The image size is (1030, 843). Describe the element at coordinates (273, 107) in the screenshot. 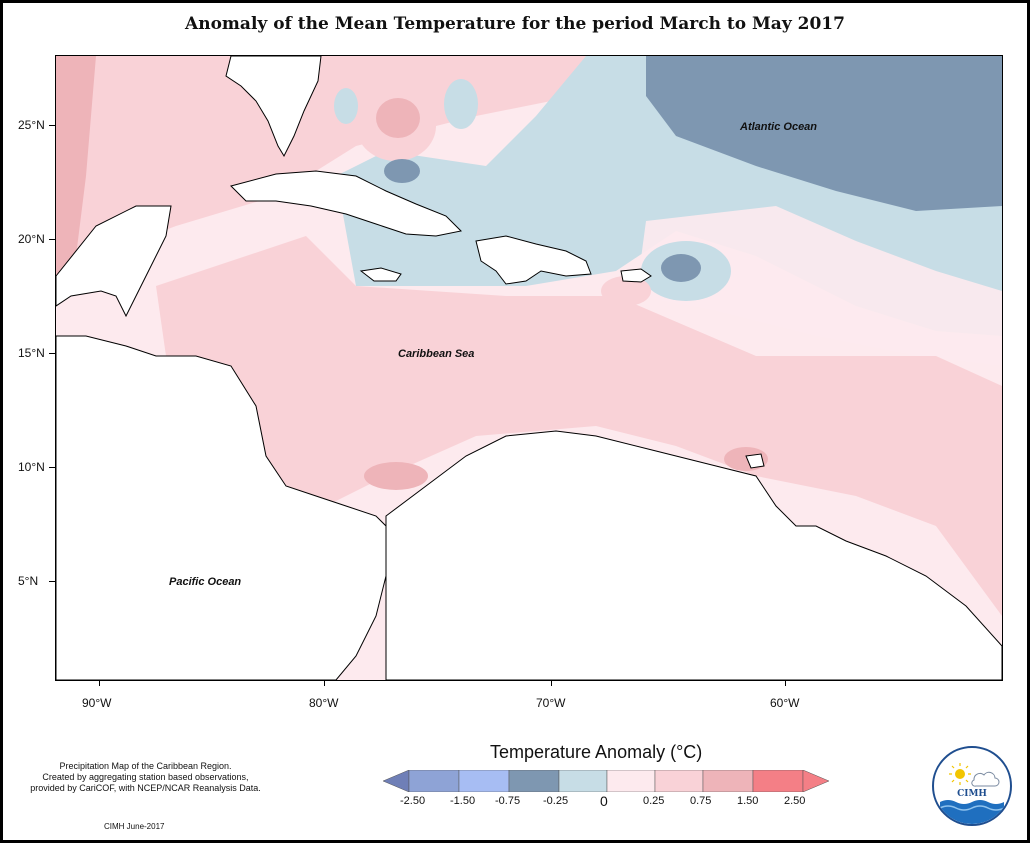

I see `land-florida` at that location.